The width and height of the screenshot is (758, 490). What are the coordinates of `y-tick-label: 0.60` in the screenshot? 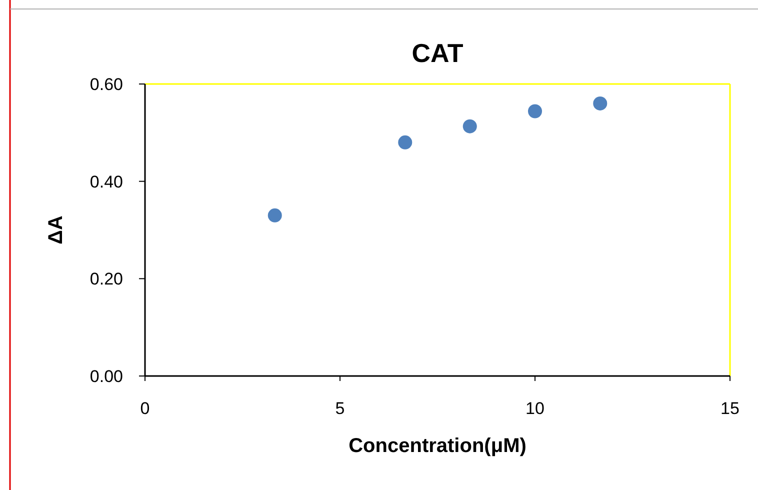 It's located at (106, 84).